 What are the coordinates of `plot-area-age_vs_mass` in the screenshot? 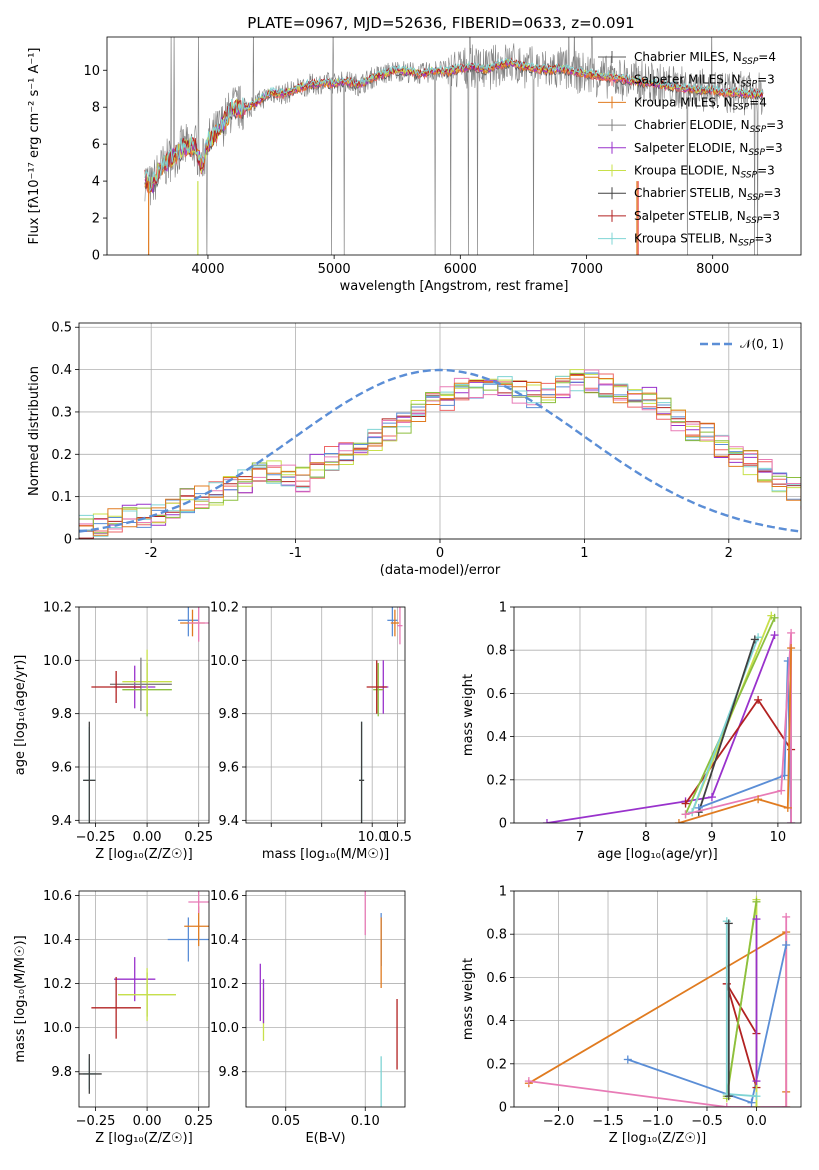 It's located at (381, 715).